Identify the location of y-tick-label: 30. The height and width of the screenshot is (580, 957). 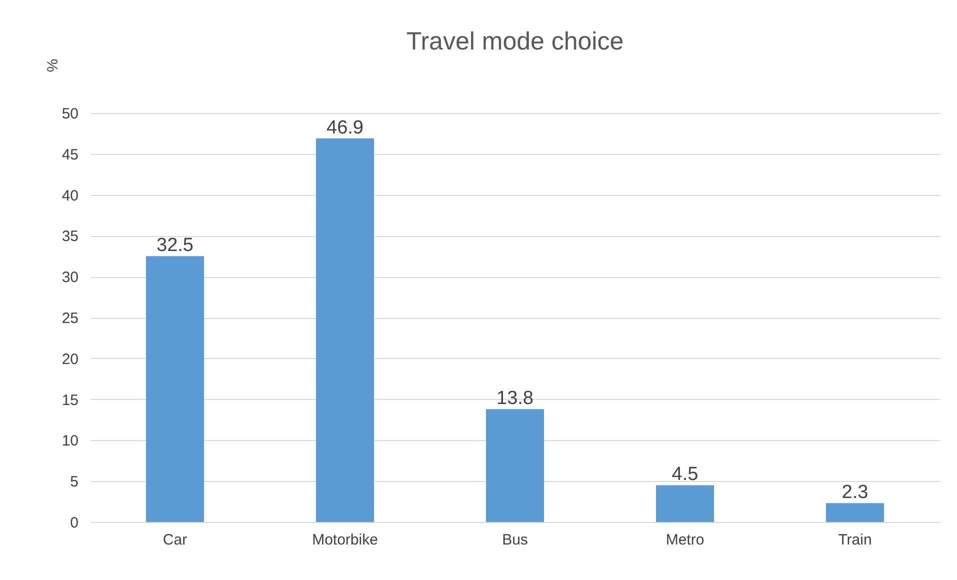
(70, 277).